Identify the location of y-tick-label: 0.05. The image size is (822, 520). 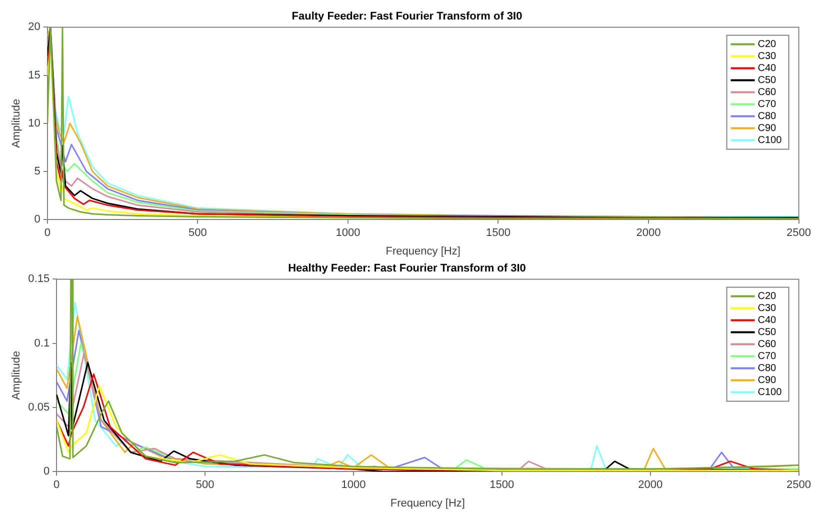
(39, 408).